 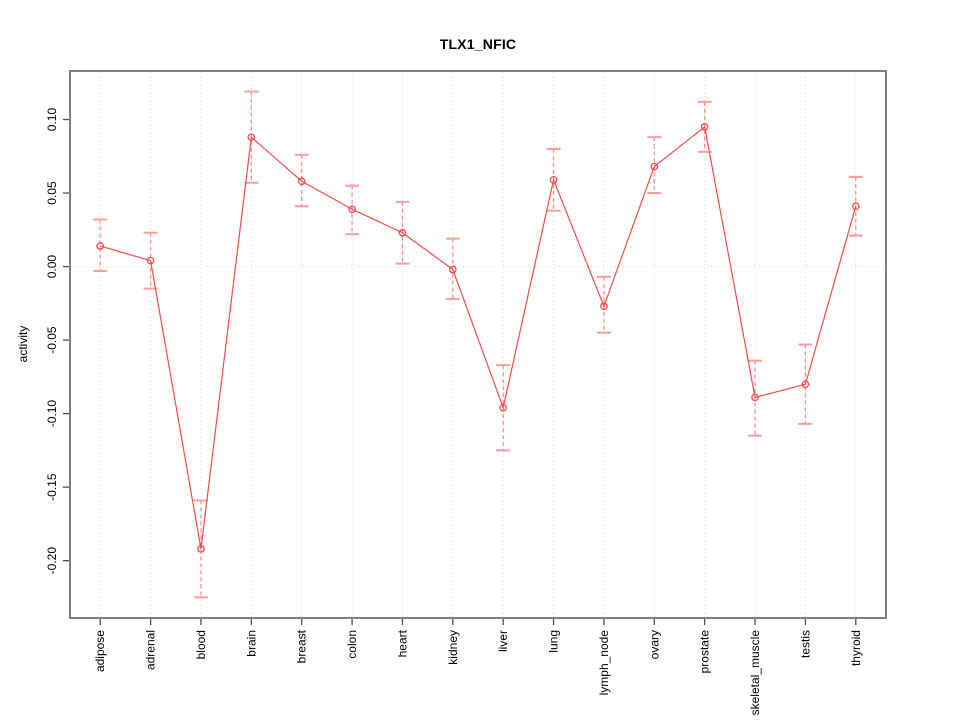 I want to click on x-tick-label: liver, so click(x=503, y=641).